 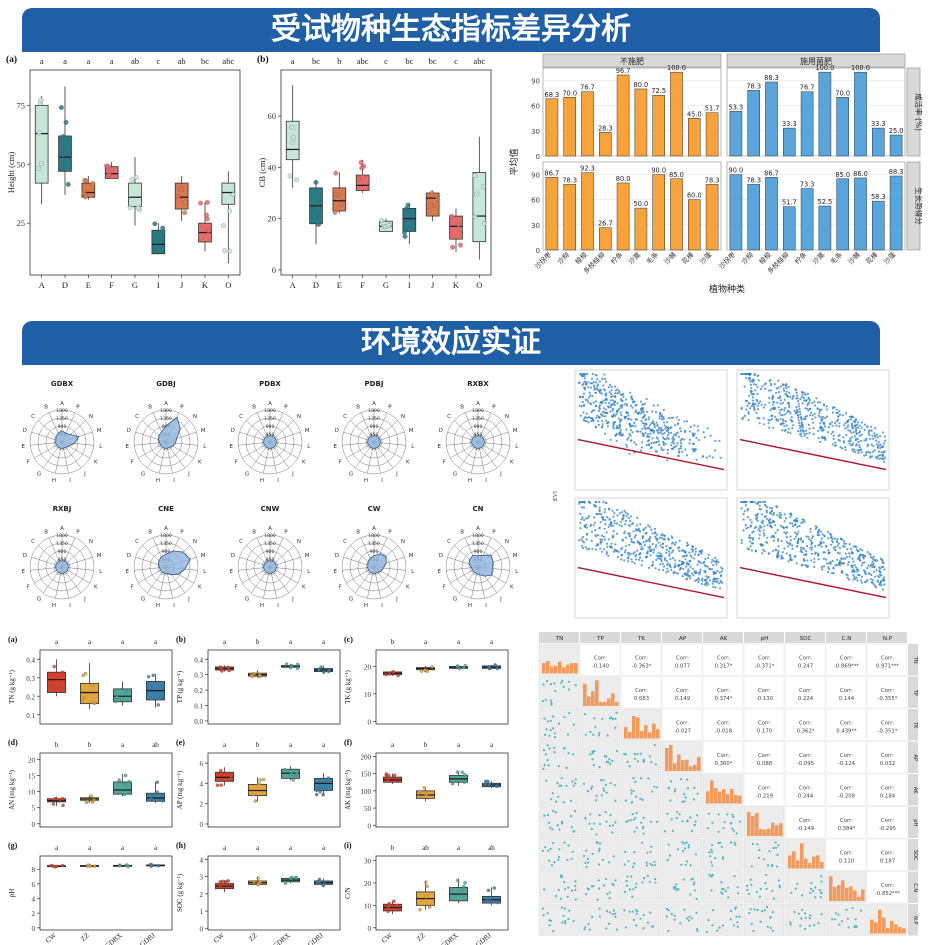 I want to click on header-label: AP, so click(x=915, y=758).